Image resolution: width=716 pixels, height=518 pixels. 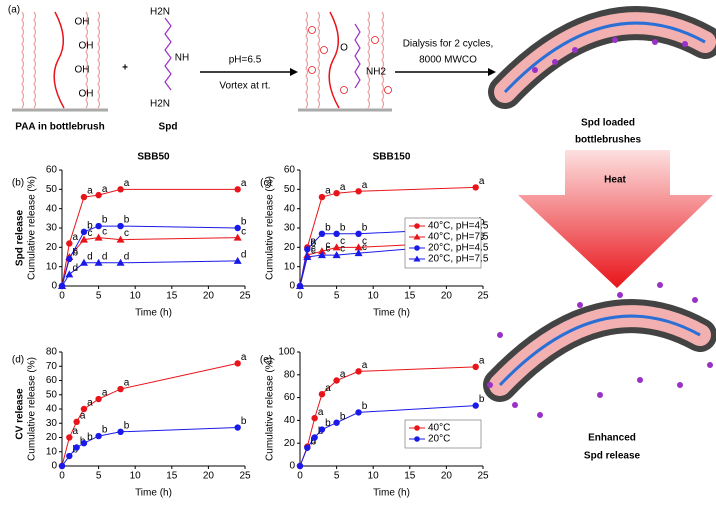 What do you see at coordinates (52, 189) in the screenshot?
I see `y-tick-label: 50` at bounding box center [52, 189].